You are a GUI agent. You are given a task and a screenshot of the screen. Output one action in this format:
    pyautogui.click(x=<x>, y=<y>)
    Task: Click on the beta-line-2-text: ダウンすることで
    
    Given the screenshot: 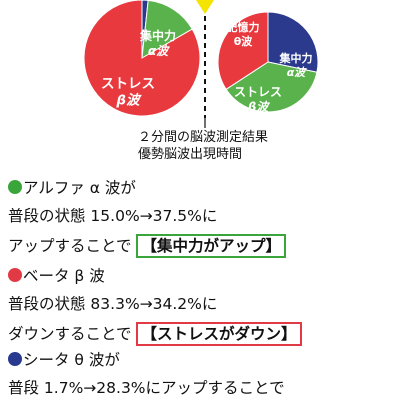 What is the action you would take?
    pyautogui.click(x=70, y=334)
    